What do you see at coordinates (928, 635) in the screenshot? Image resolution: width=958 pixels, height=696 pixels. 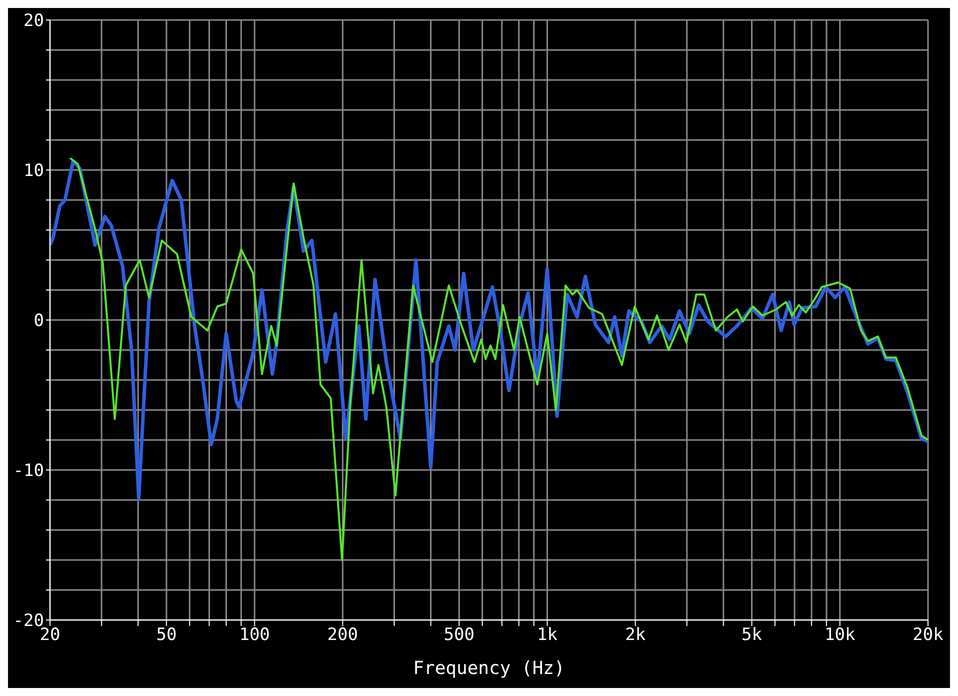 I see `x-tick-label: 20k` at bounding box center [928, 635].